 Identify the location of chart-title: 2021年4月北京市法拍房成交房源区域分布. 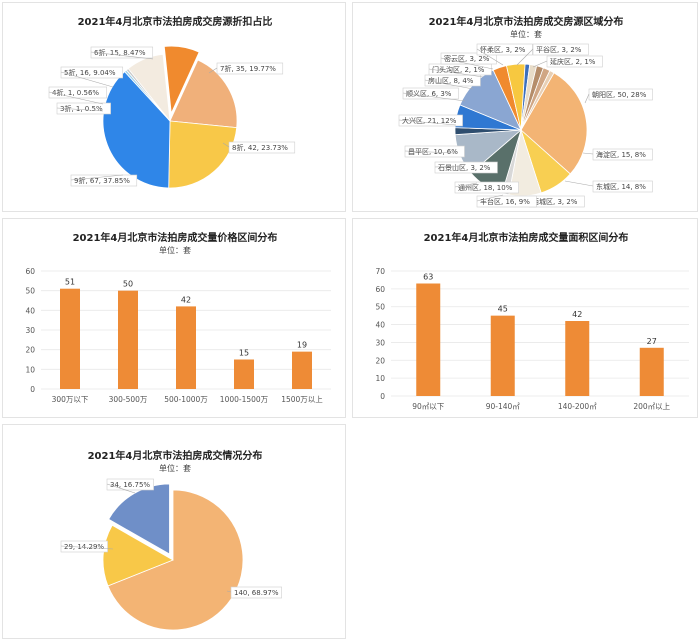
(526, 21).